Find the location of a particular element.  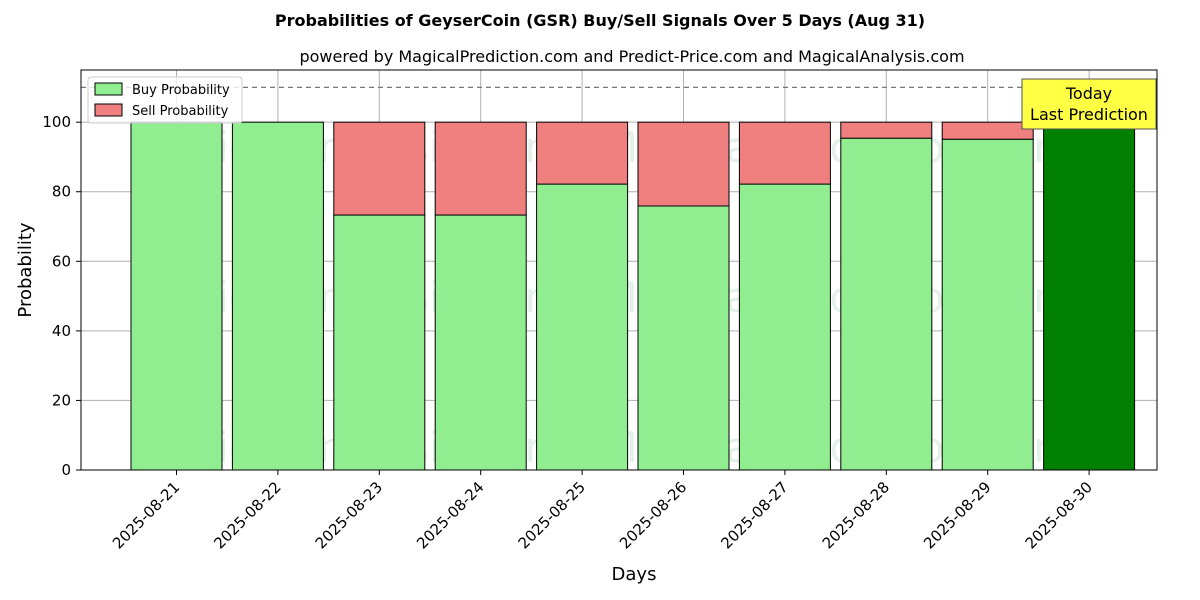

legend-label-buy: Buy Probability is located at coordinates (181, 90).